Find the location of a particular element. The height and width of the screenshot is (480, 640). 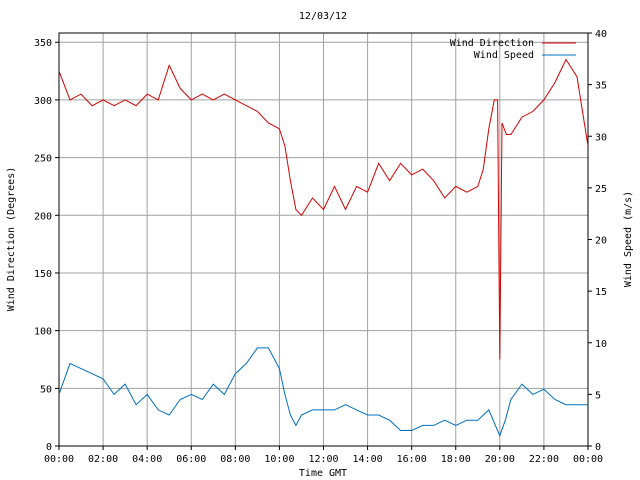

y-right-tick-label: 5 is located at coordinates (598, 395).